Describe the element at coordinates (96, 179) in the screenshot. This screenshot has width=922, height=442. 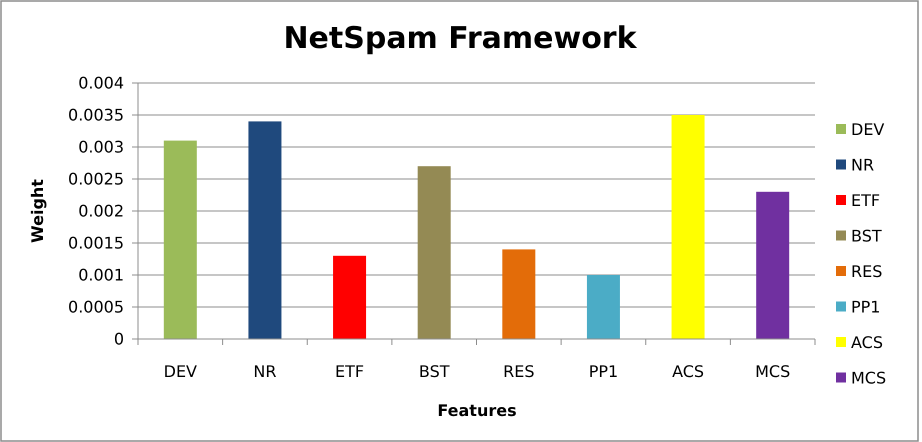
I see `y-tick-label: 0.0025` at that location.